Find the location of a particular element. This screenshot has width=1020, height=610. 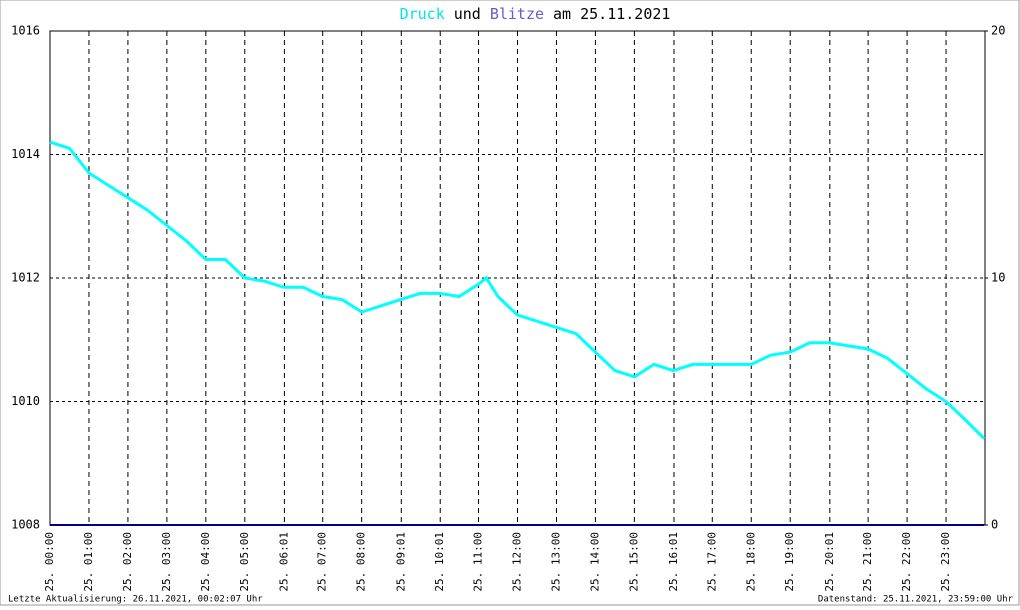

x-tick-label: 25. 01:00 is located at coordinates (88, 562).